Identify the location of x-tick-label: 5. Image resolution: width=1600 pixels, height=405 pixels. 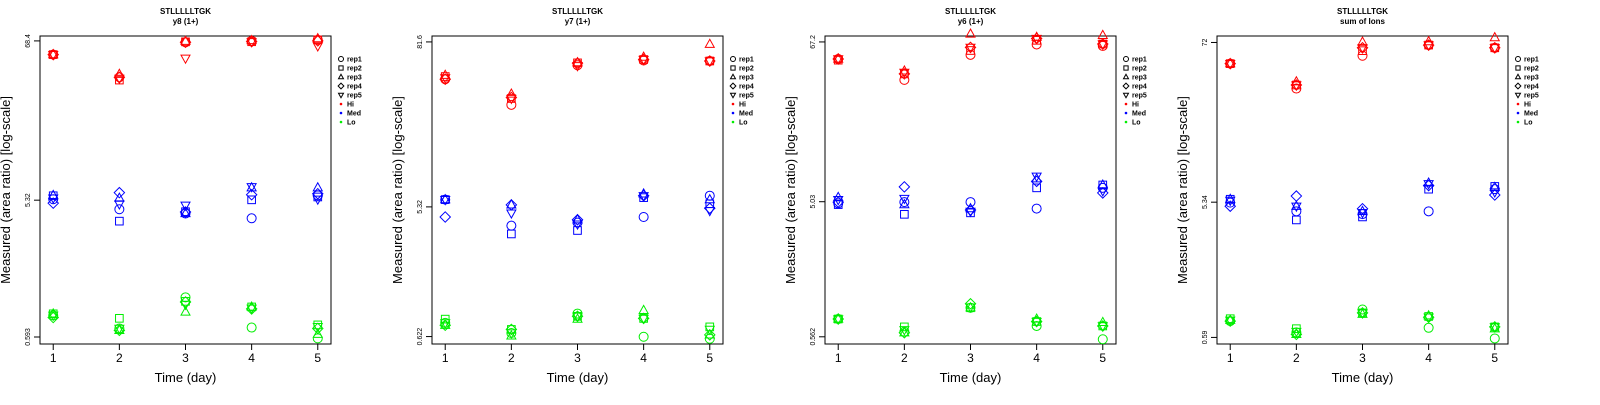
(709, 358).